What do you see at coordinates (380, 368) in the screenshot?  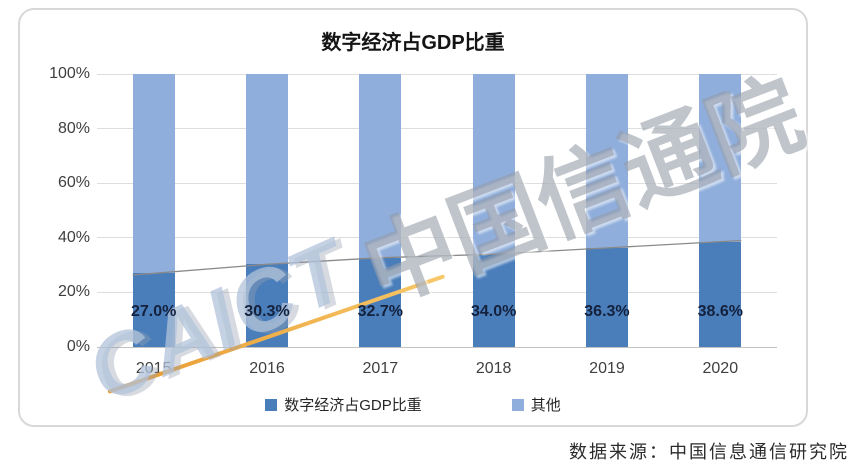 I see `x-tick-label: 2017` at bounding box center [380, 368].